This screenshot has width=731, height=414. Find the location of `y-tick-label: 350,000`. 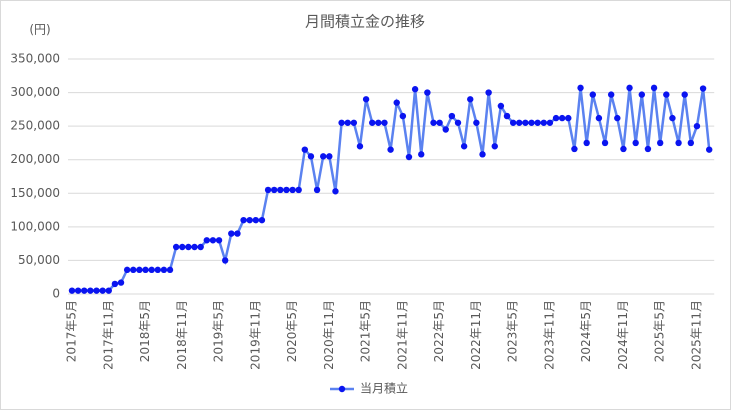

y-tick-label: 350,000 is located at coordinates (35, 59).